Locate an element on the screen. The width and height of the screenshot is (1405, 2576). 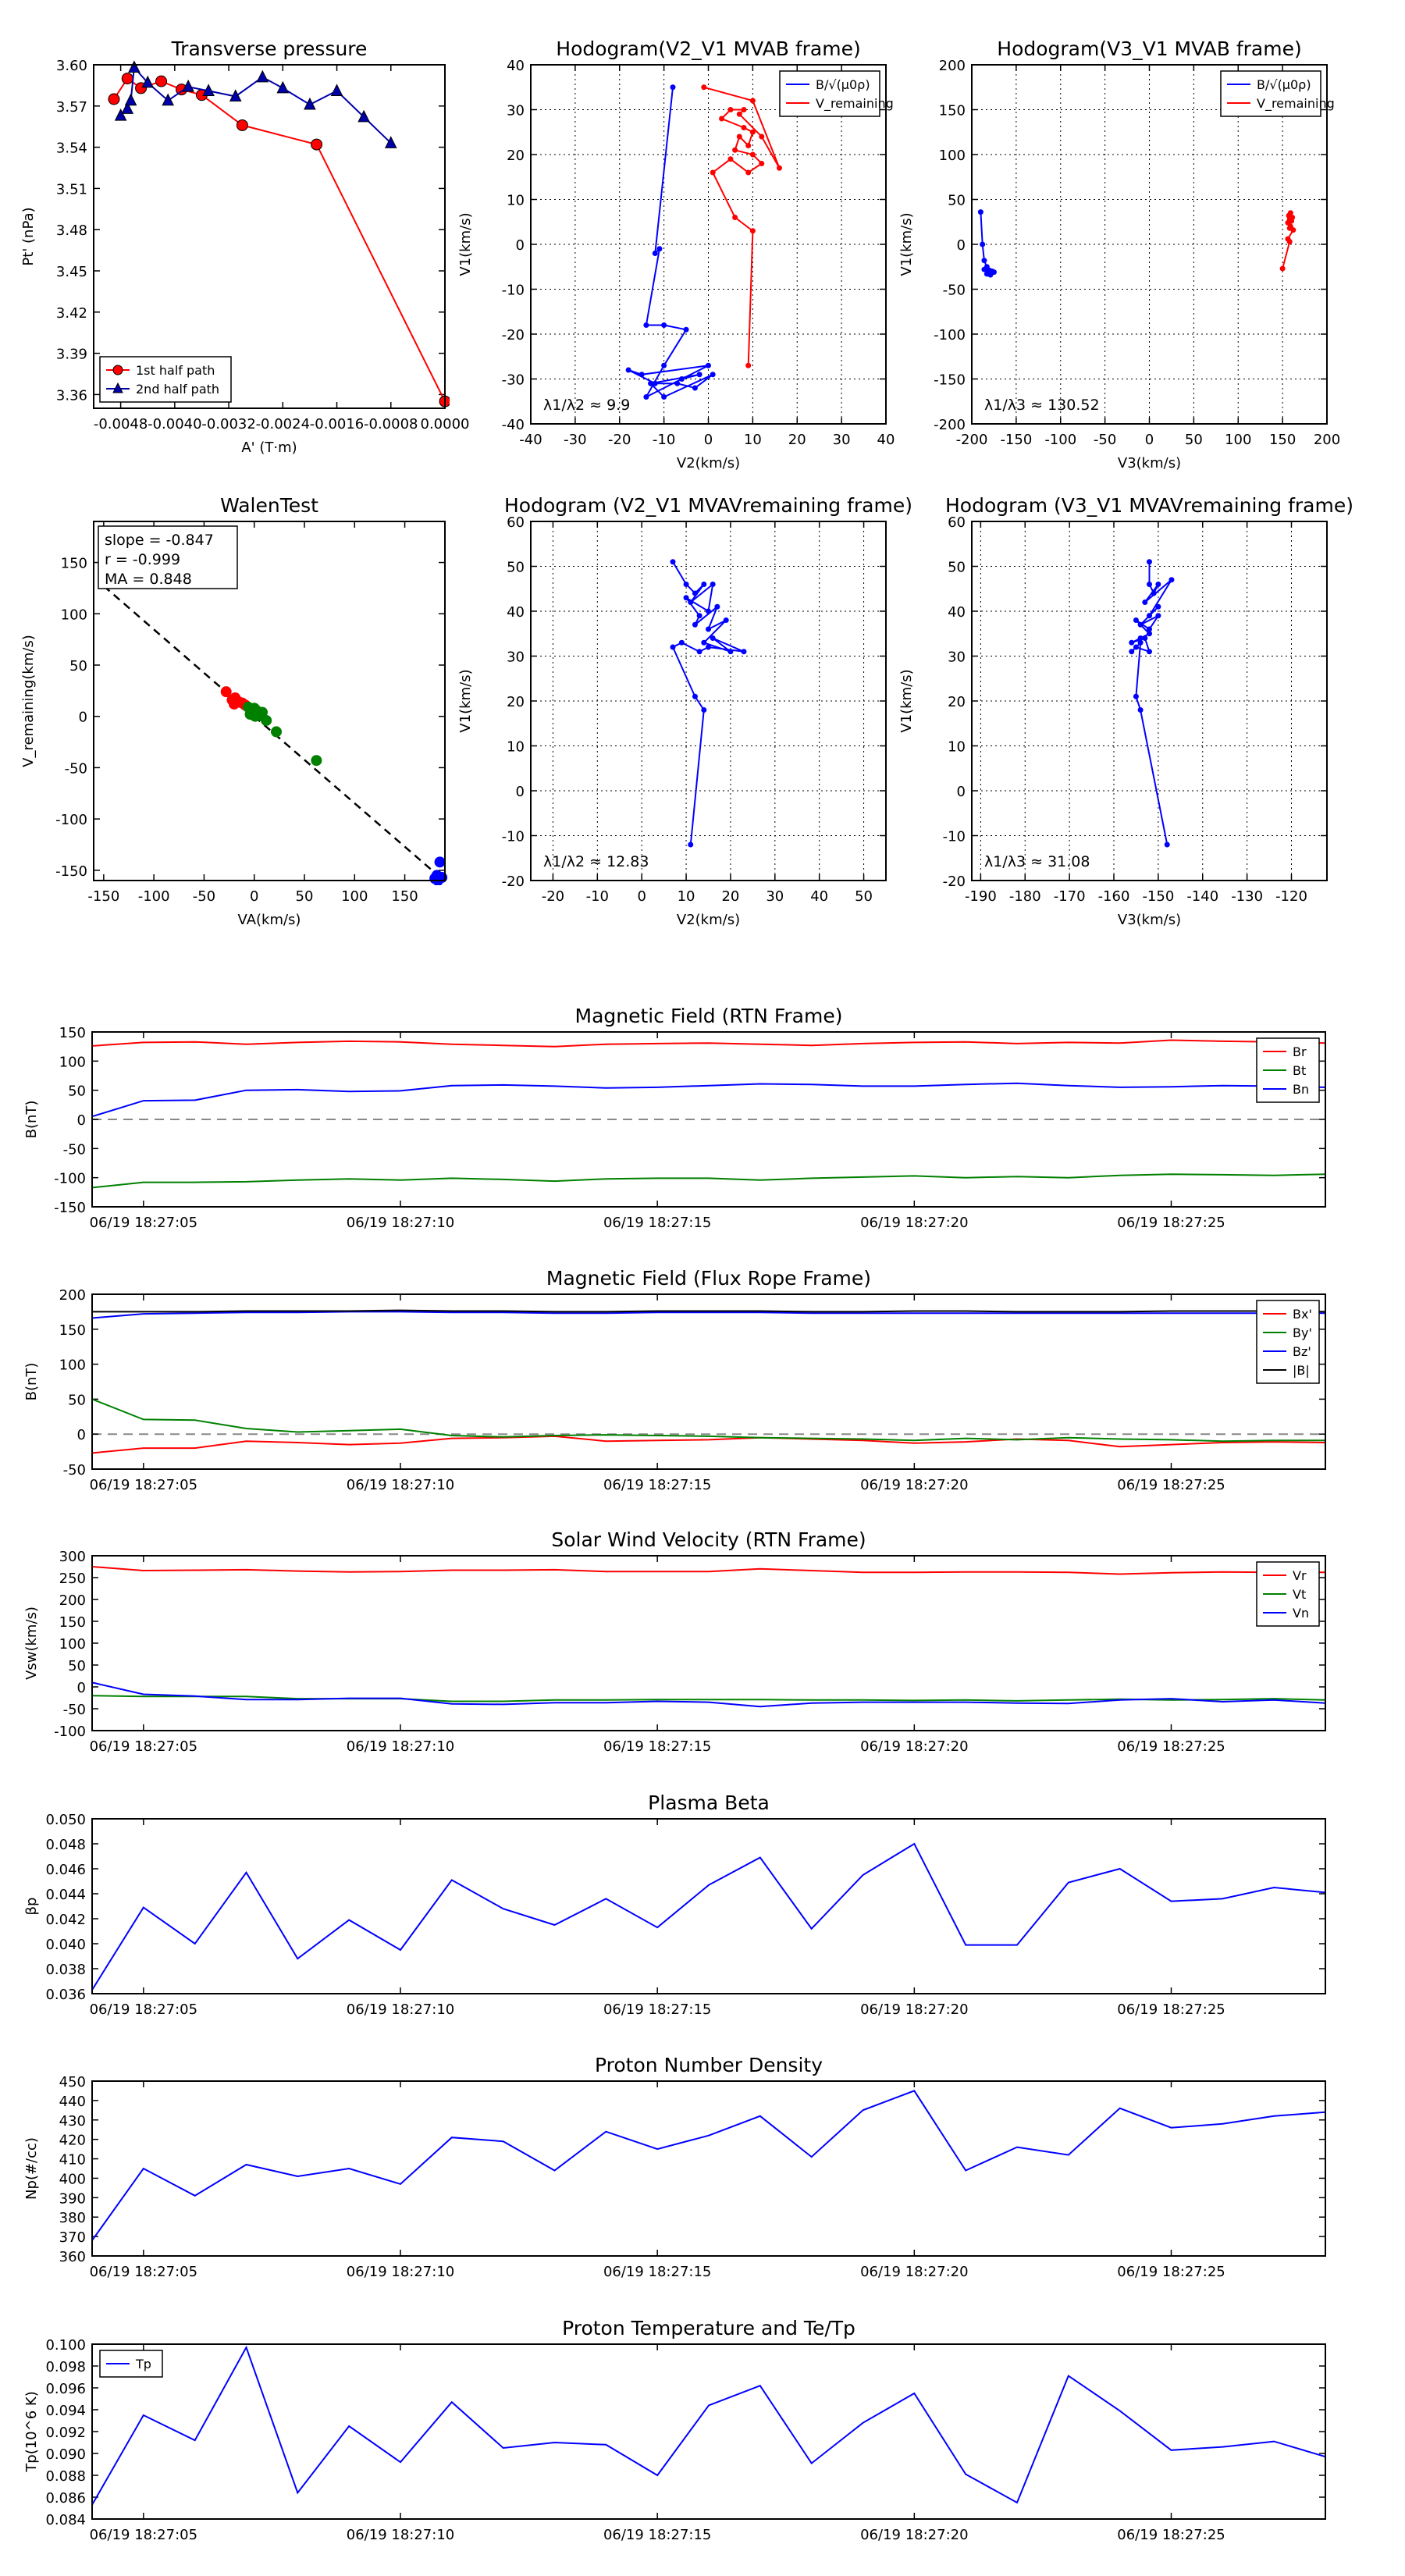
y-tick-label: -200 is located at coordinates (950, 425).